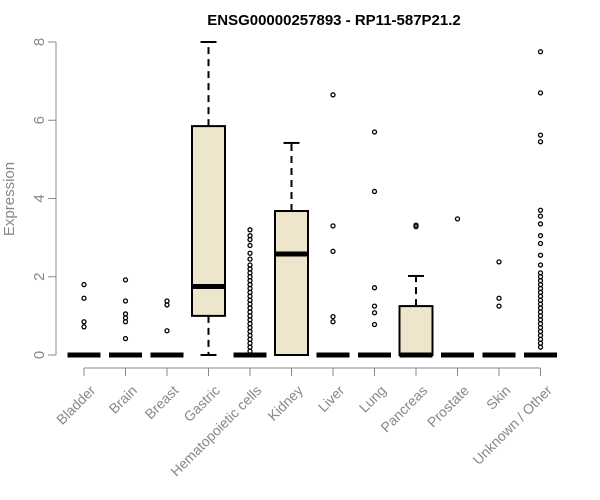 The width and height of the screenshot is (600, 500). I want to click on x-category-label: Brain, so click(123, 399).